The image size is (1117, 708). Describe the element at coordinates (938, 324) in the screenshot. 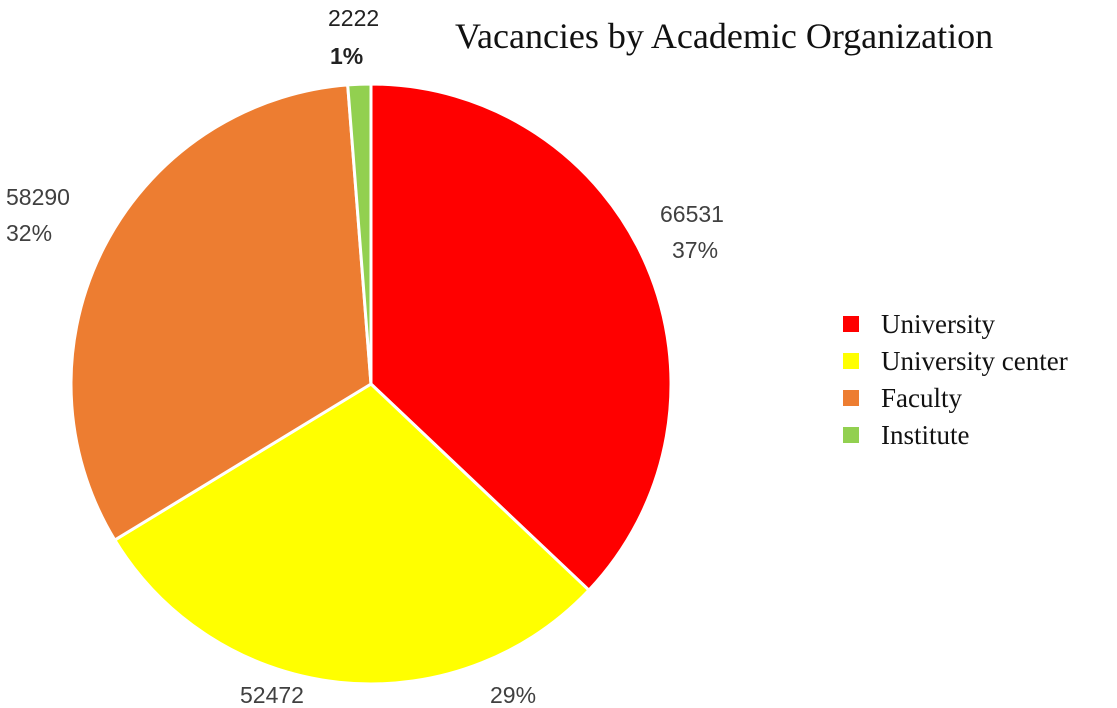

I see `legend-label: University` at that location.